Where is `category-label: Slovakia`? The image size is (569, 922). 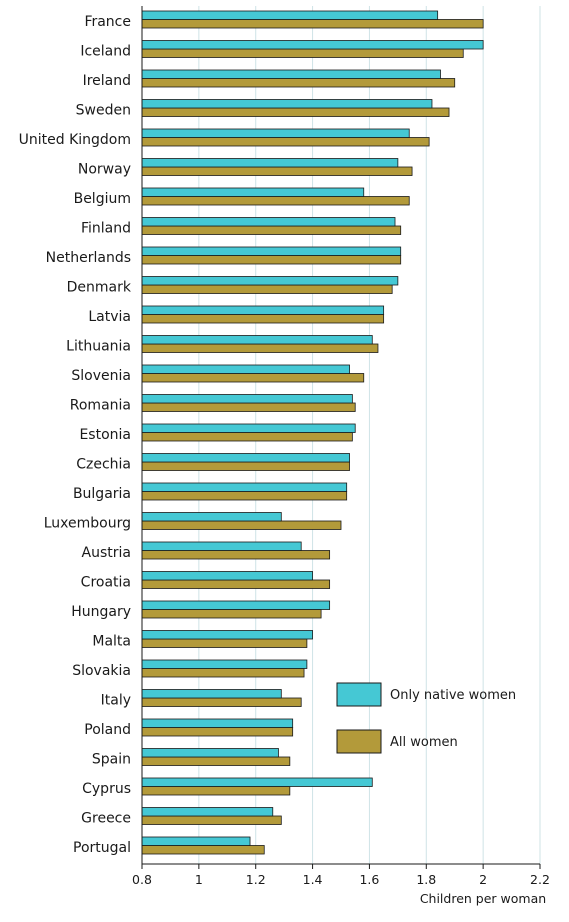
category-label: Slovakia is located at coordinates (101, 671).